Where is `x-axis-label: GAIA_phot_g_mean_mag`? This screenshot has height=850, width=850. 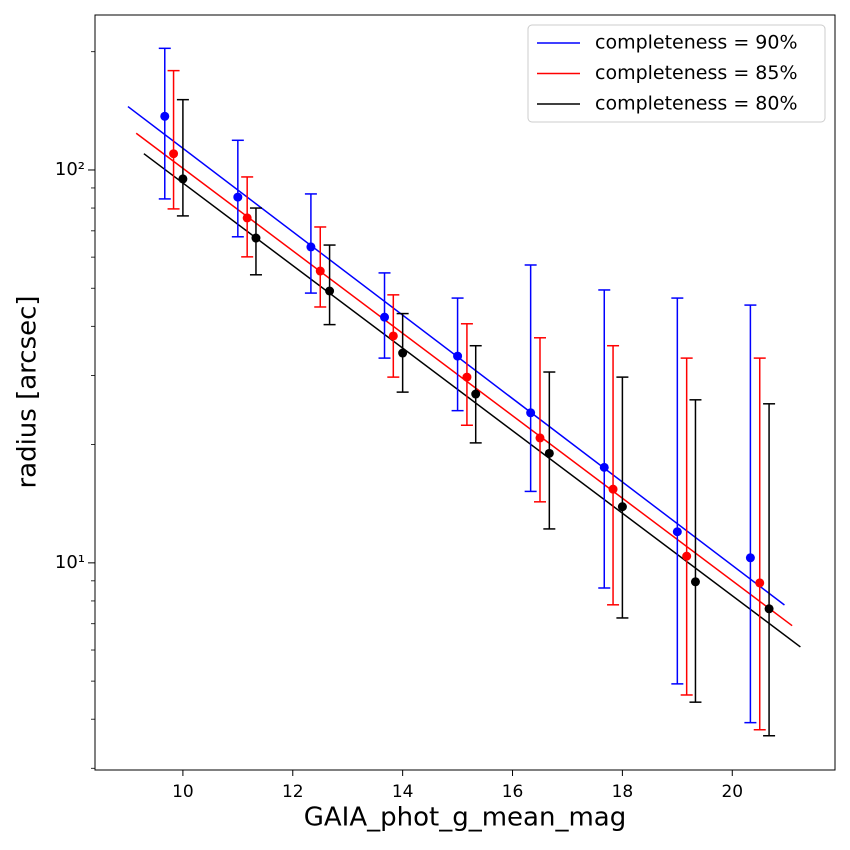
x-axis-label: GAIA_phot_g_mean_mag is located at coordinates (465, 818).